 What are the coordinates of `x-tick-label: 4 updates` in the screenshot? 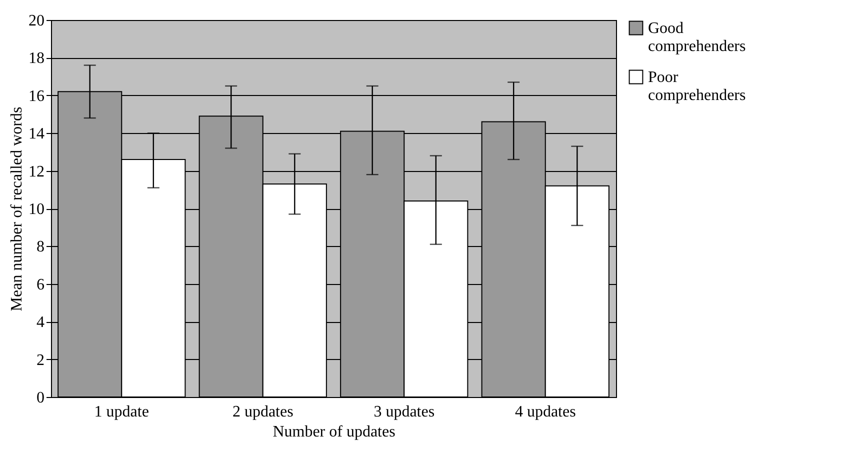 It's located at (545, 412).